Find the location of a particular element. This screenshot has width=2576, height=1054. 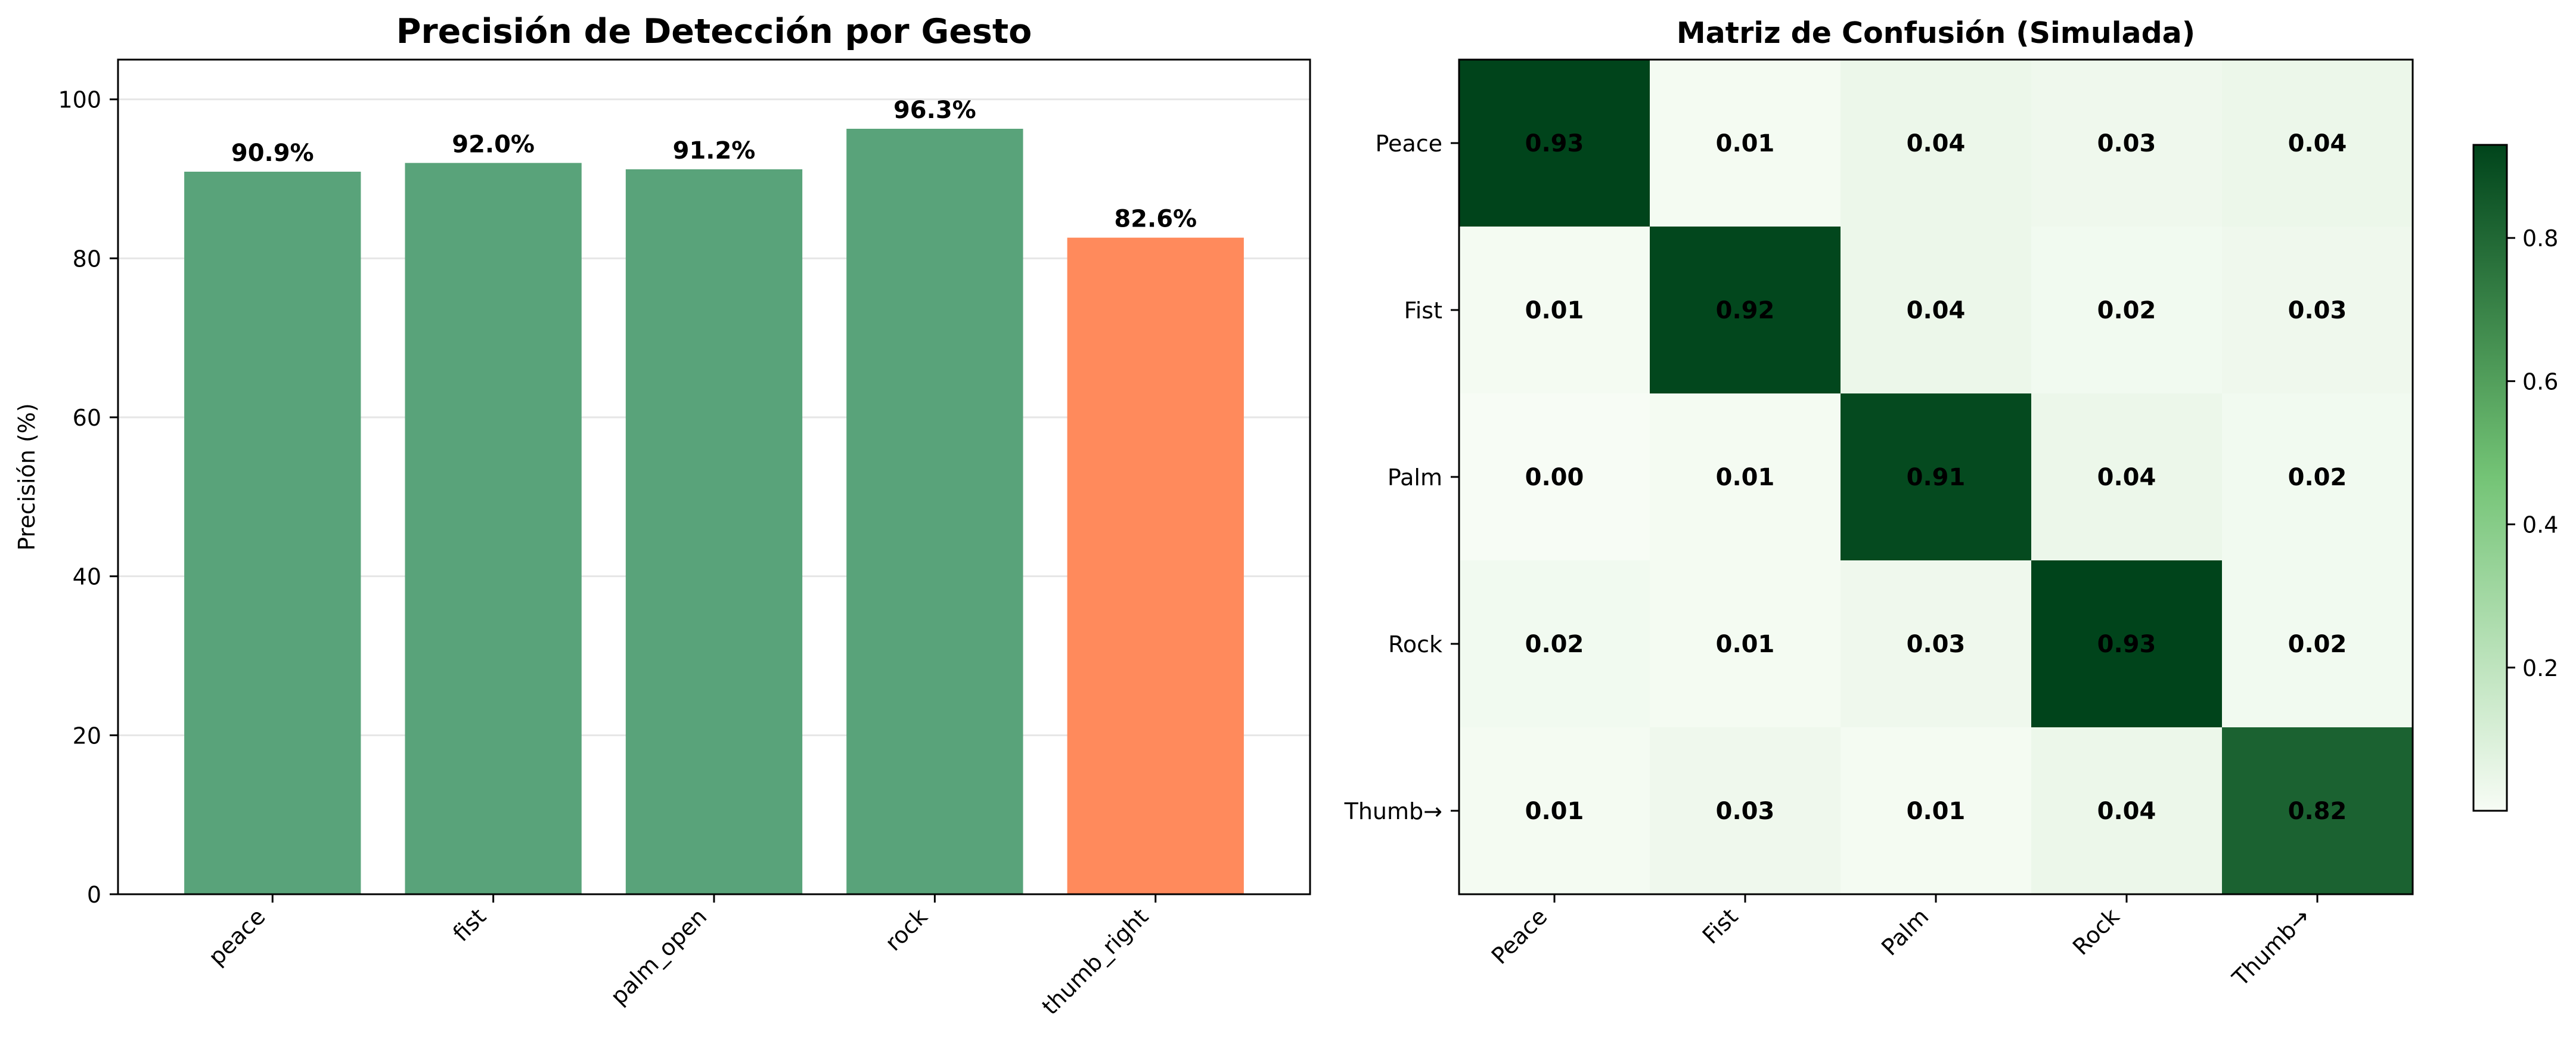

colorbar-tick-label: 0.4 is located at coordinates (2540, 525).